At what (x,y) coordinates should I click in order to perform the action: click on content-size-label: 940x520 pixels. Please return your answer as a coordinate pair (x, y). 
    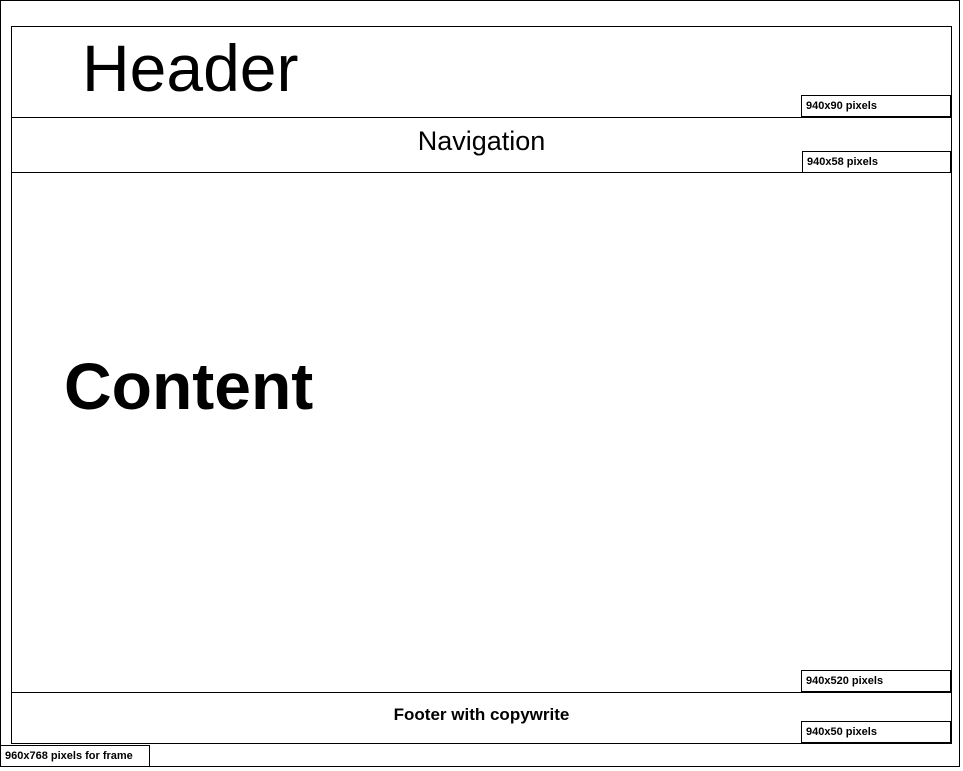
    Looking at the image, I should click on (876, 681).